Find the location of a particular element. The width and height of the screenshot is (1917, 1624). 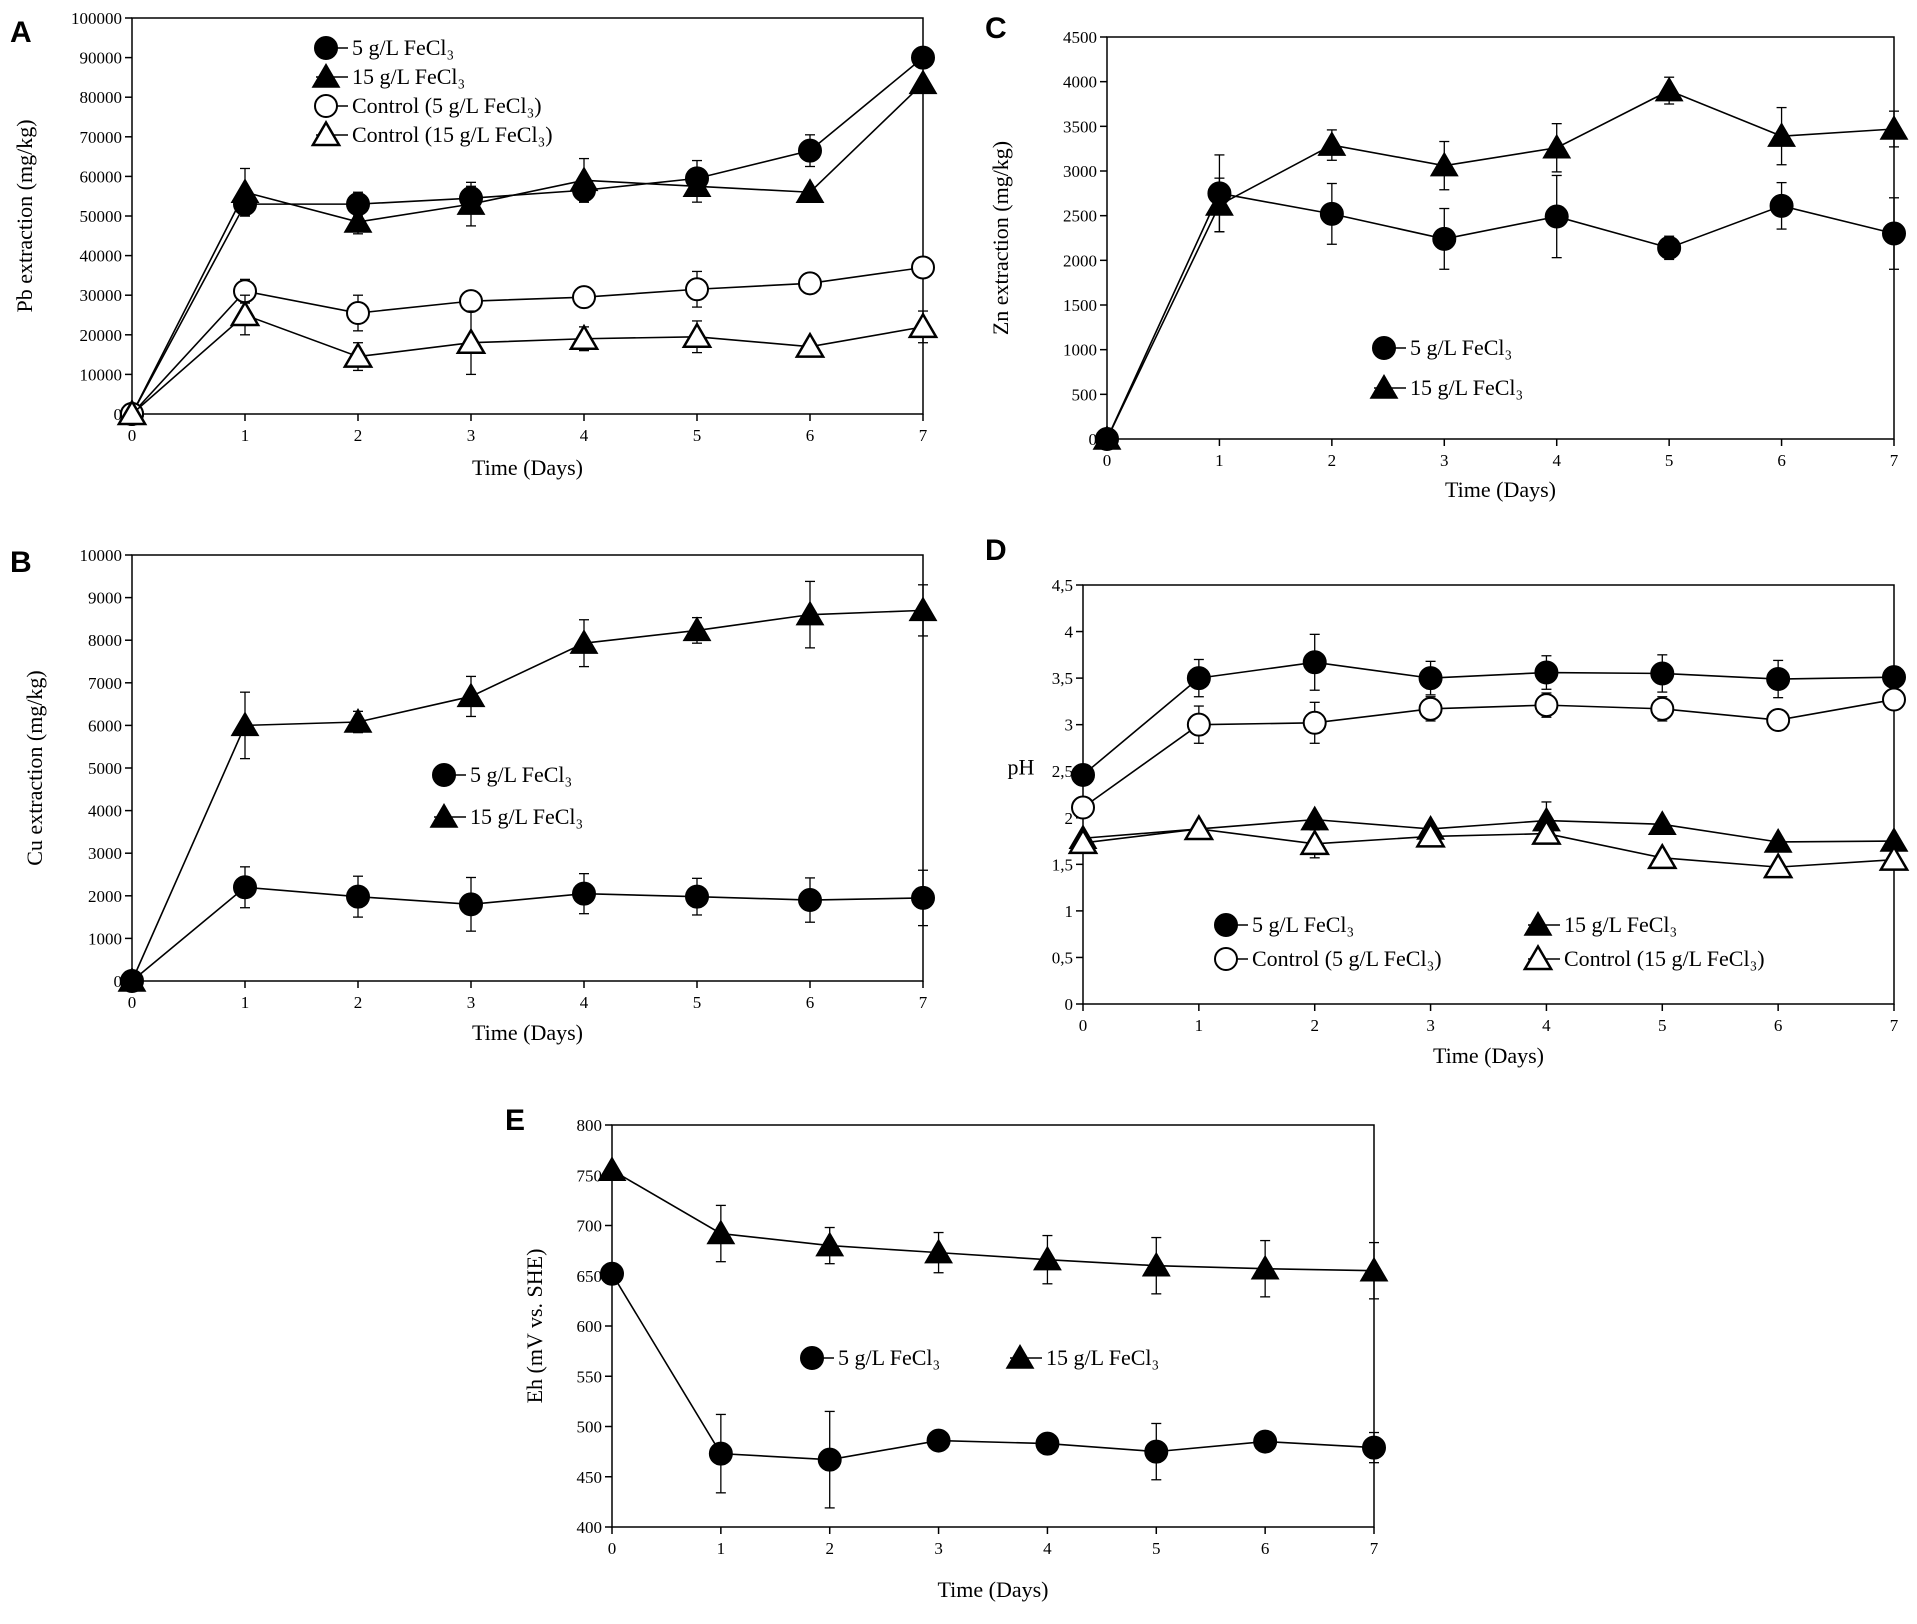

y-tick-label: 6000 is located at coordinates (105, 725).